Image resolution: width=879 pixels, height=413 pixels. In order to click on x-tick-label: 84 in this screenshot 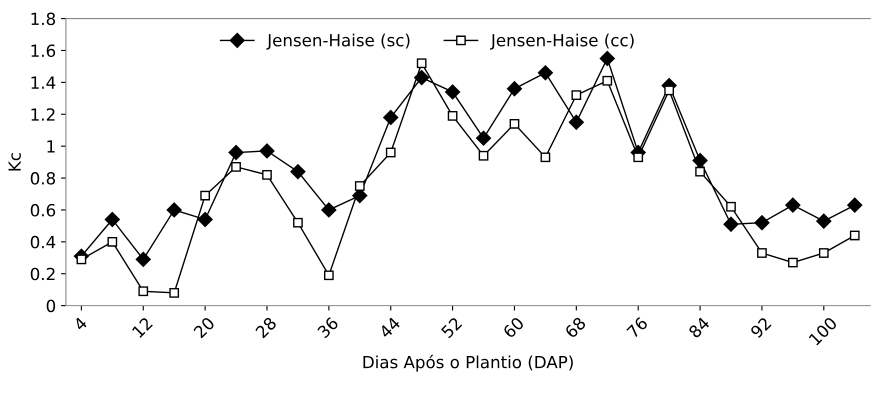, I will do `click(699, 327)`.